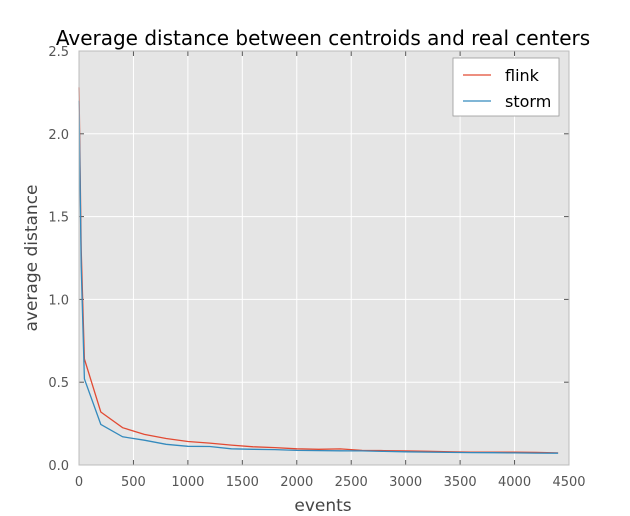  I want to click on x-tick-label: 1000, so click(187, 482).